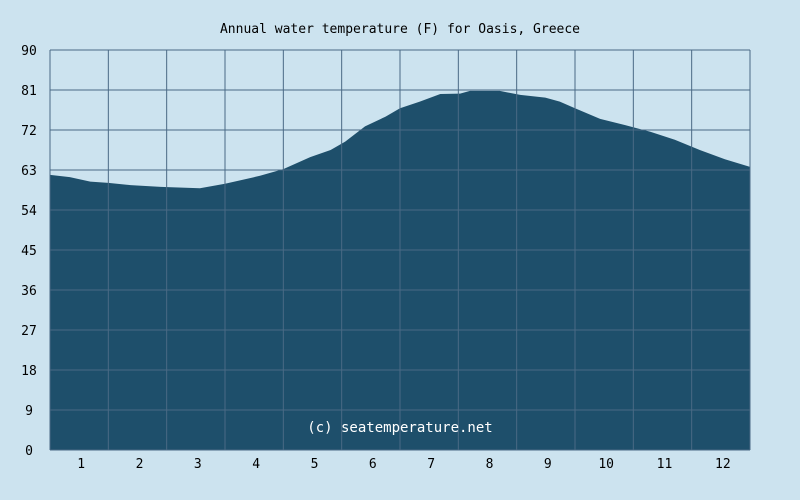 Image resolution: width=800 pixels, height=500 pixels. What do you see at coordinates (29, 291) in the screenshot?
I see `y-tick-label: 36` at bounding box center [29, 291].